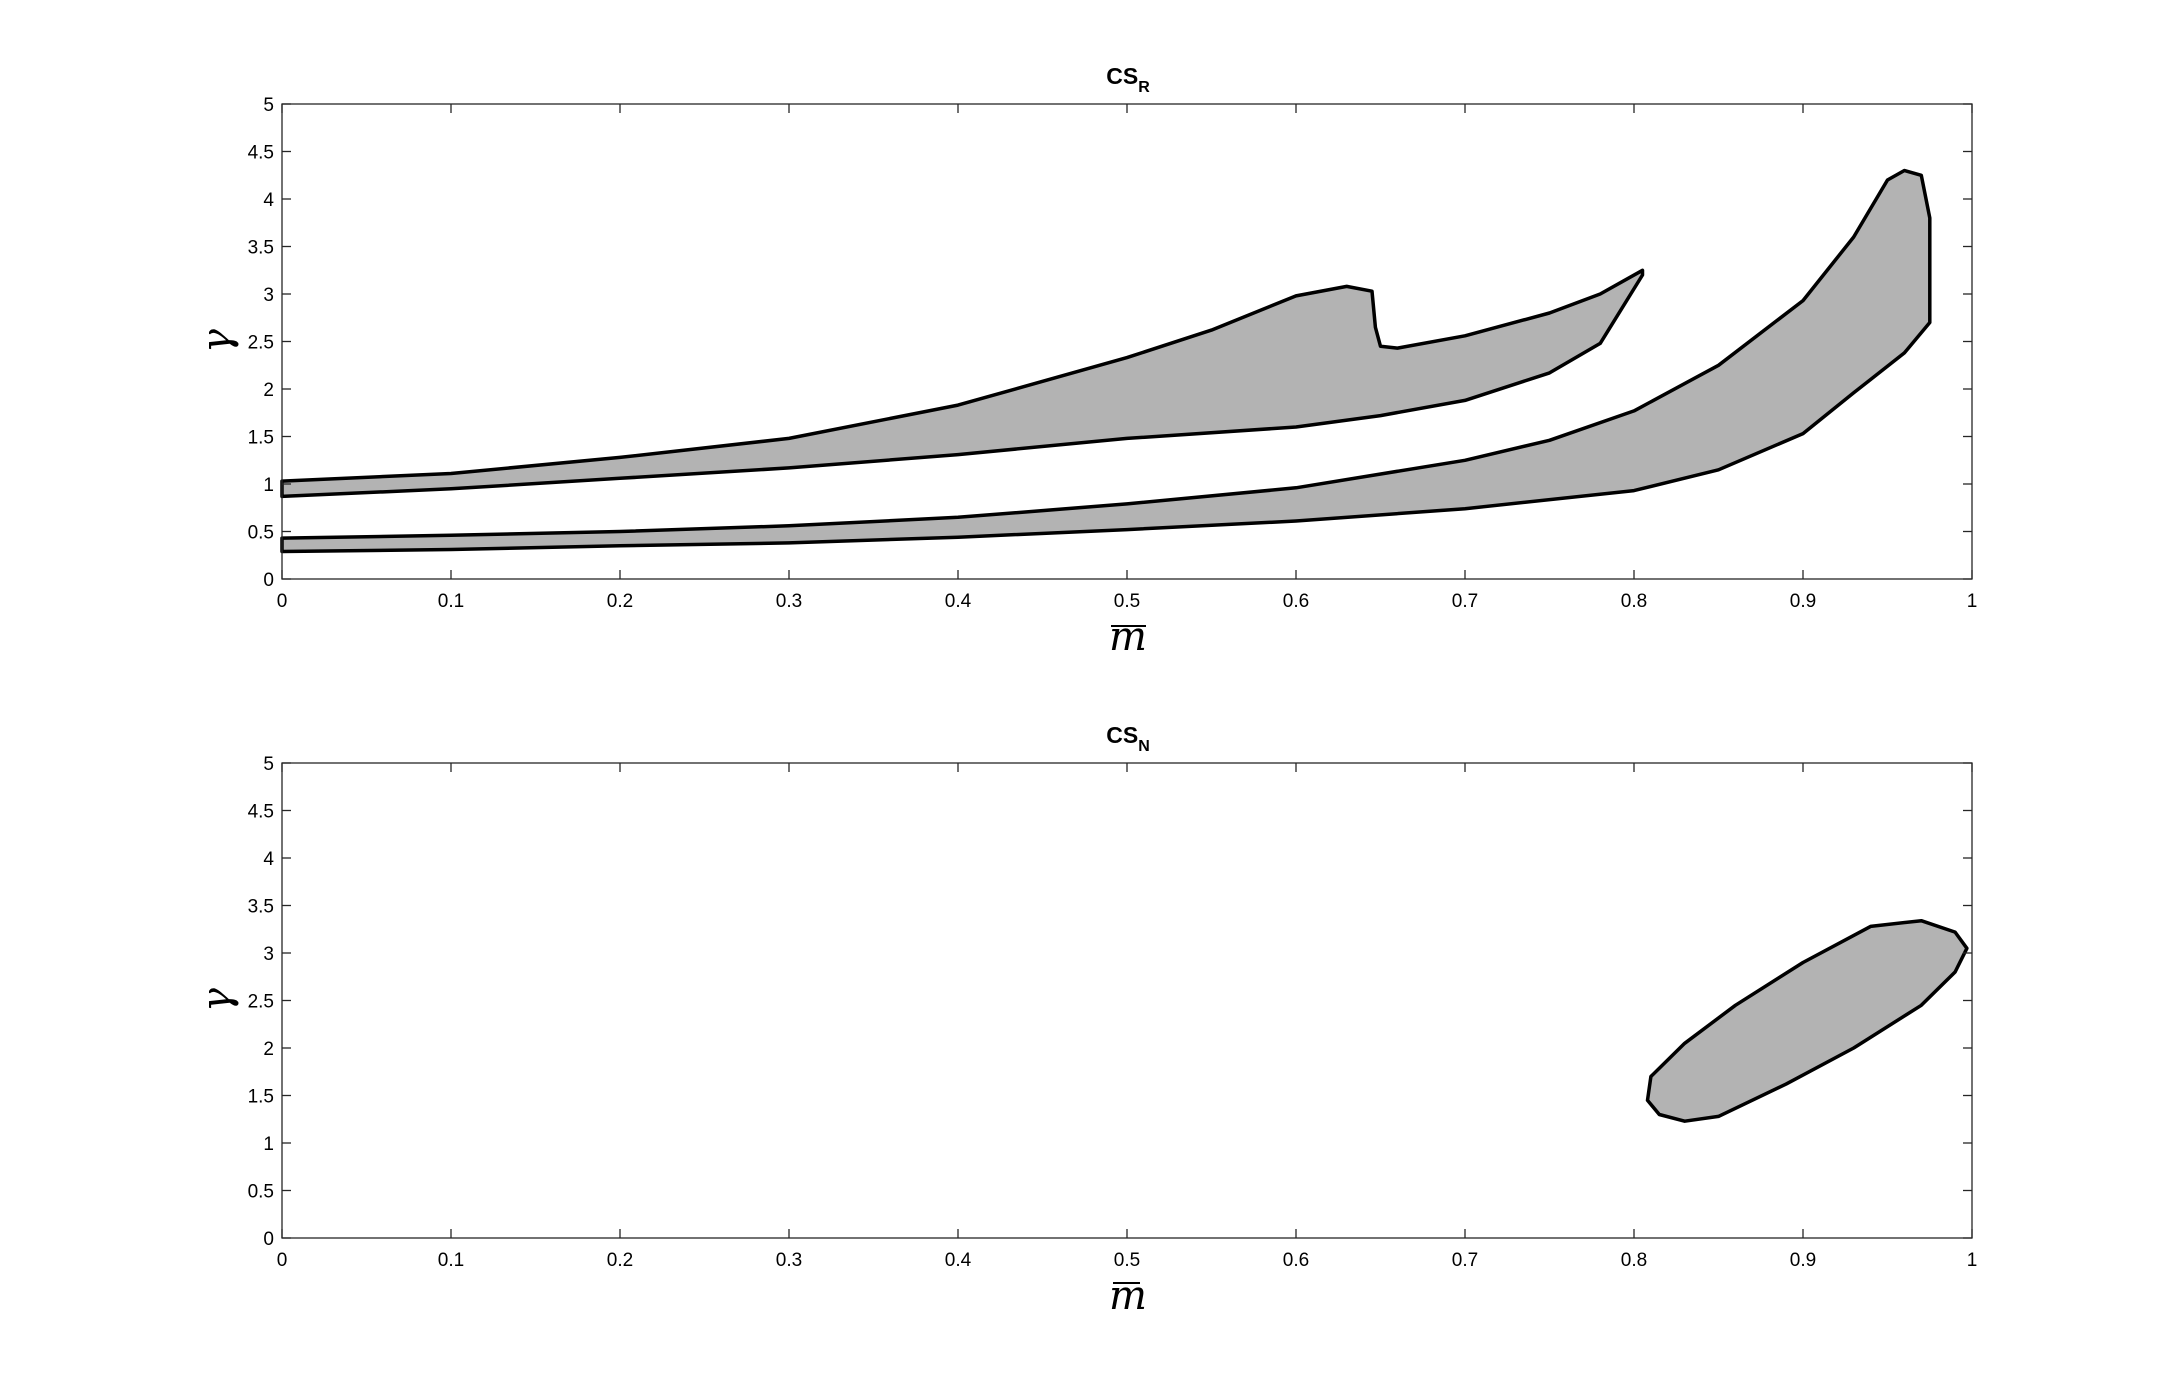 This screenshot has height=1385, width=2173. I want to click on title-subscript: R, so click(1144, 87).